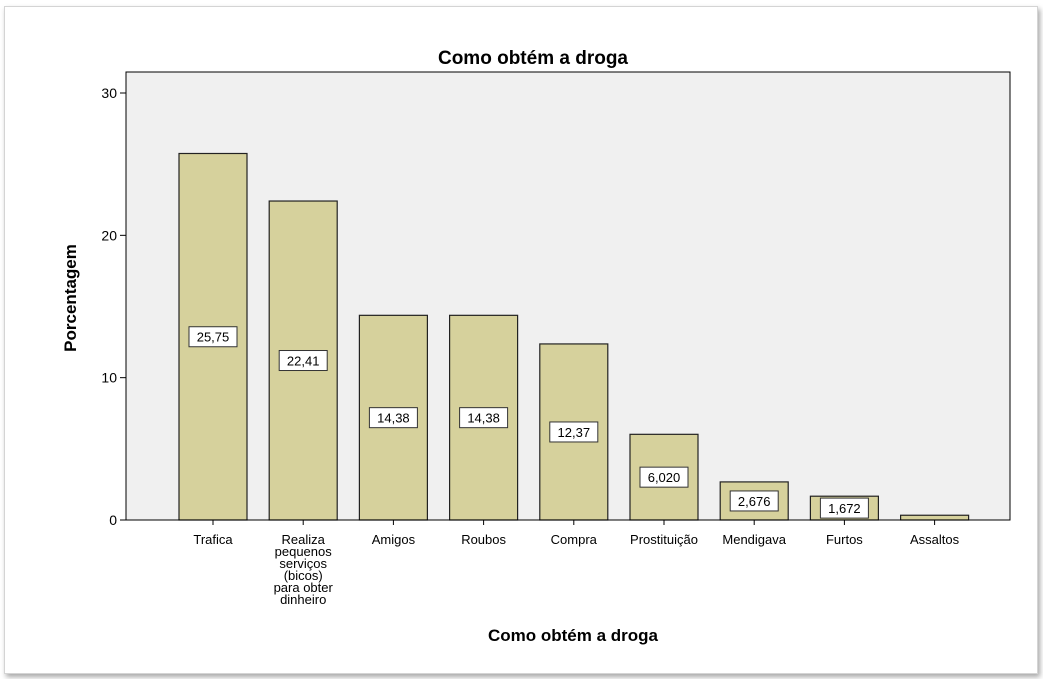  I want to click on x-tick-label: Roubos, so click(483, 539).